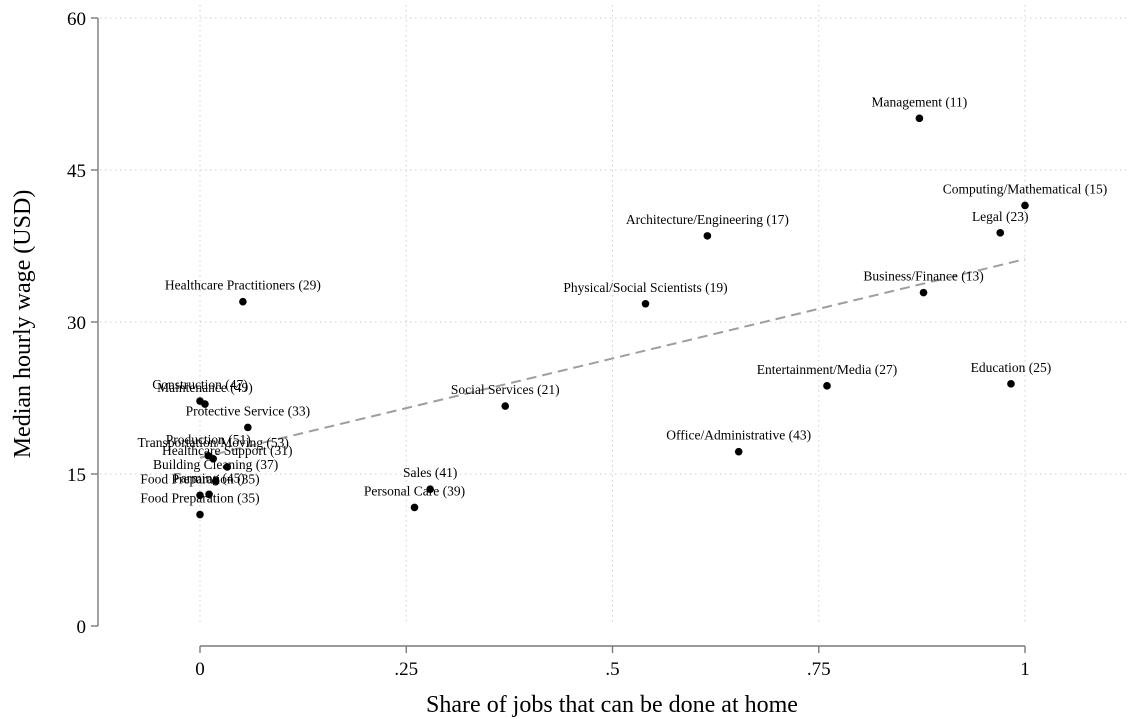 The width and height of the screenshot is (1130, 719). What do you see at coordinates (1025, 188) in the screenshot?
I see `data-point-label: Computing/Mathematical (15)` at bounding box center [1025, 188].